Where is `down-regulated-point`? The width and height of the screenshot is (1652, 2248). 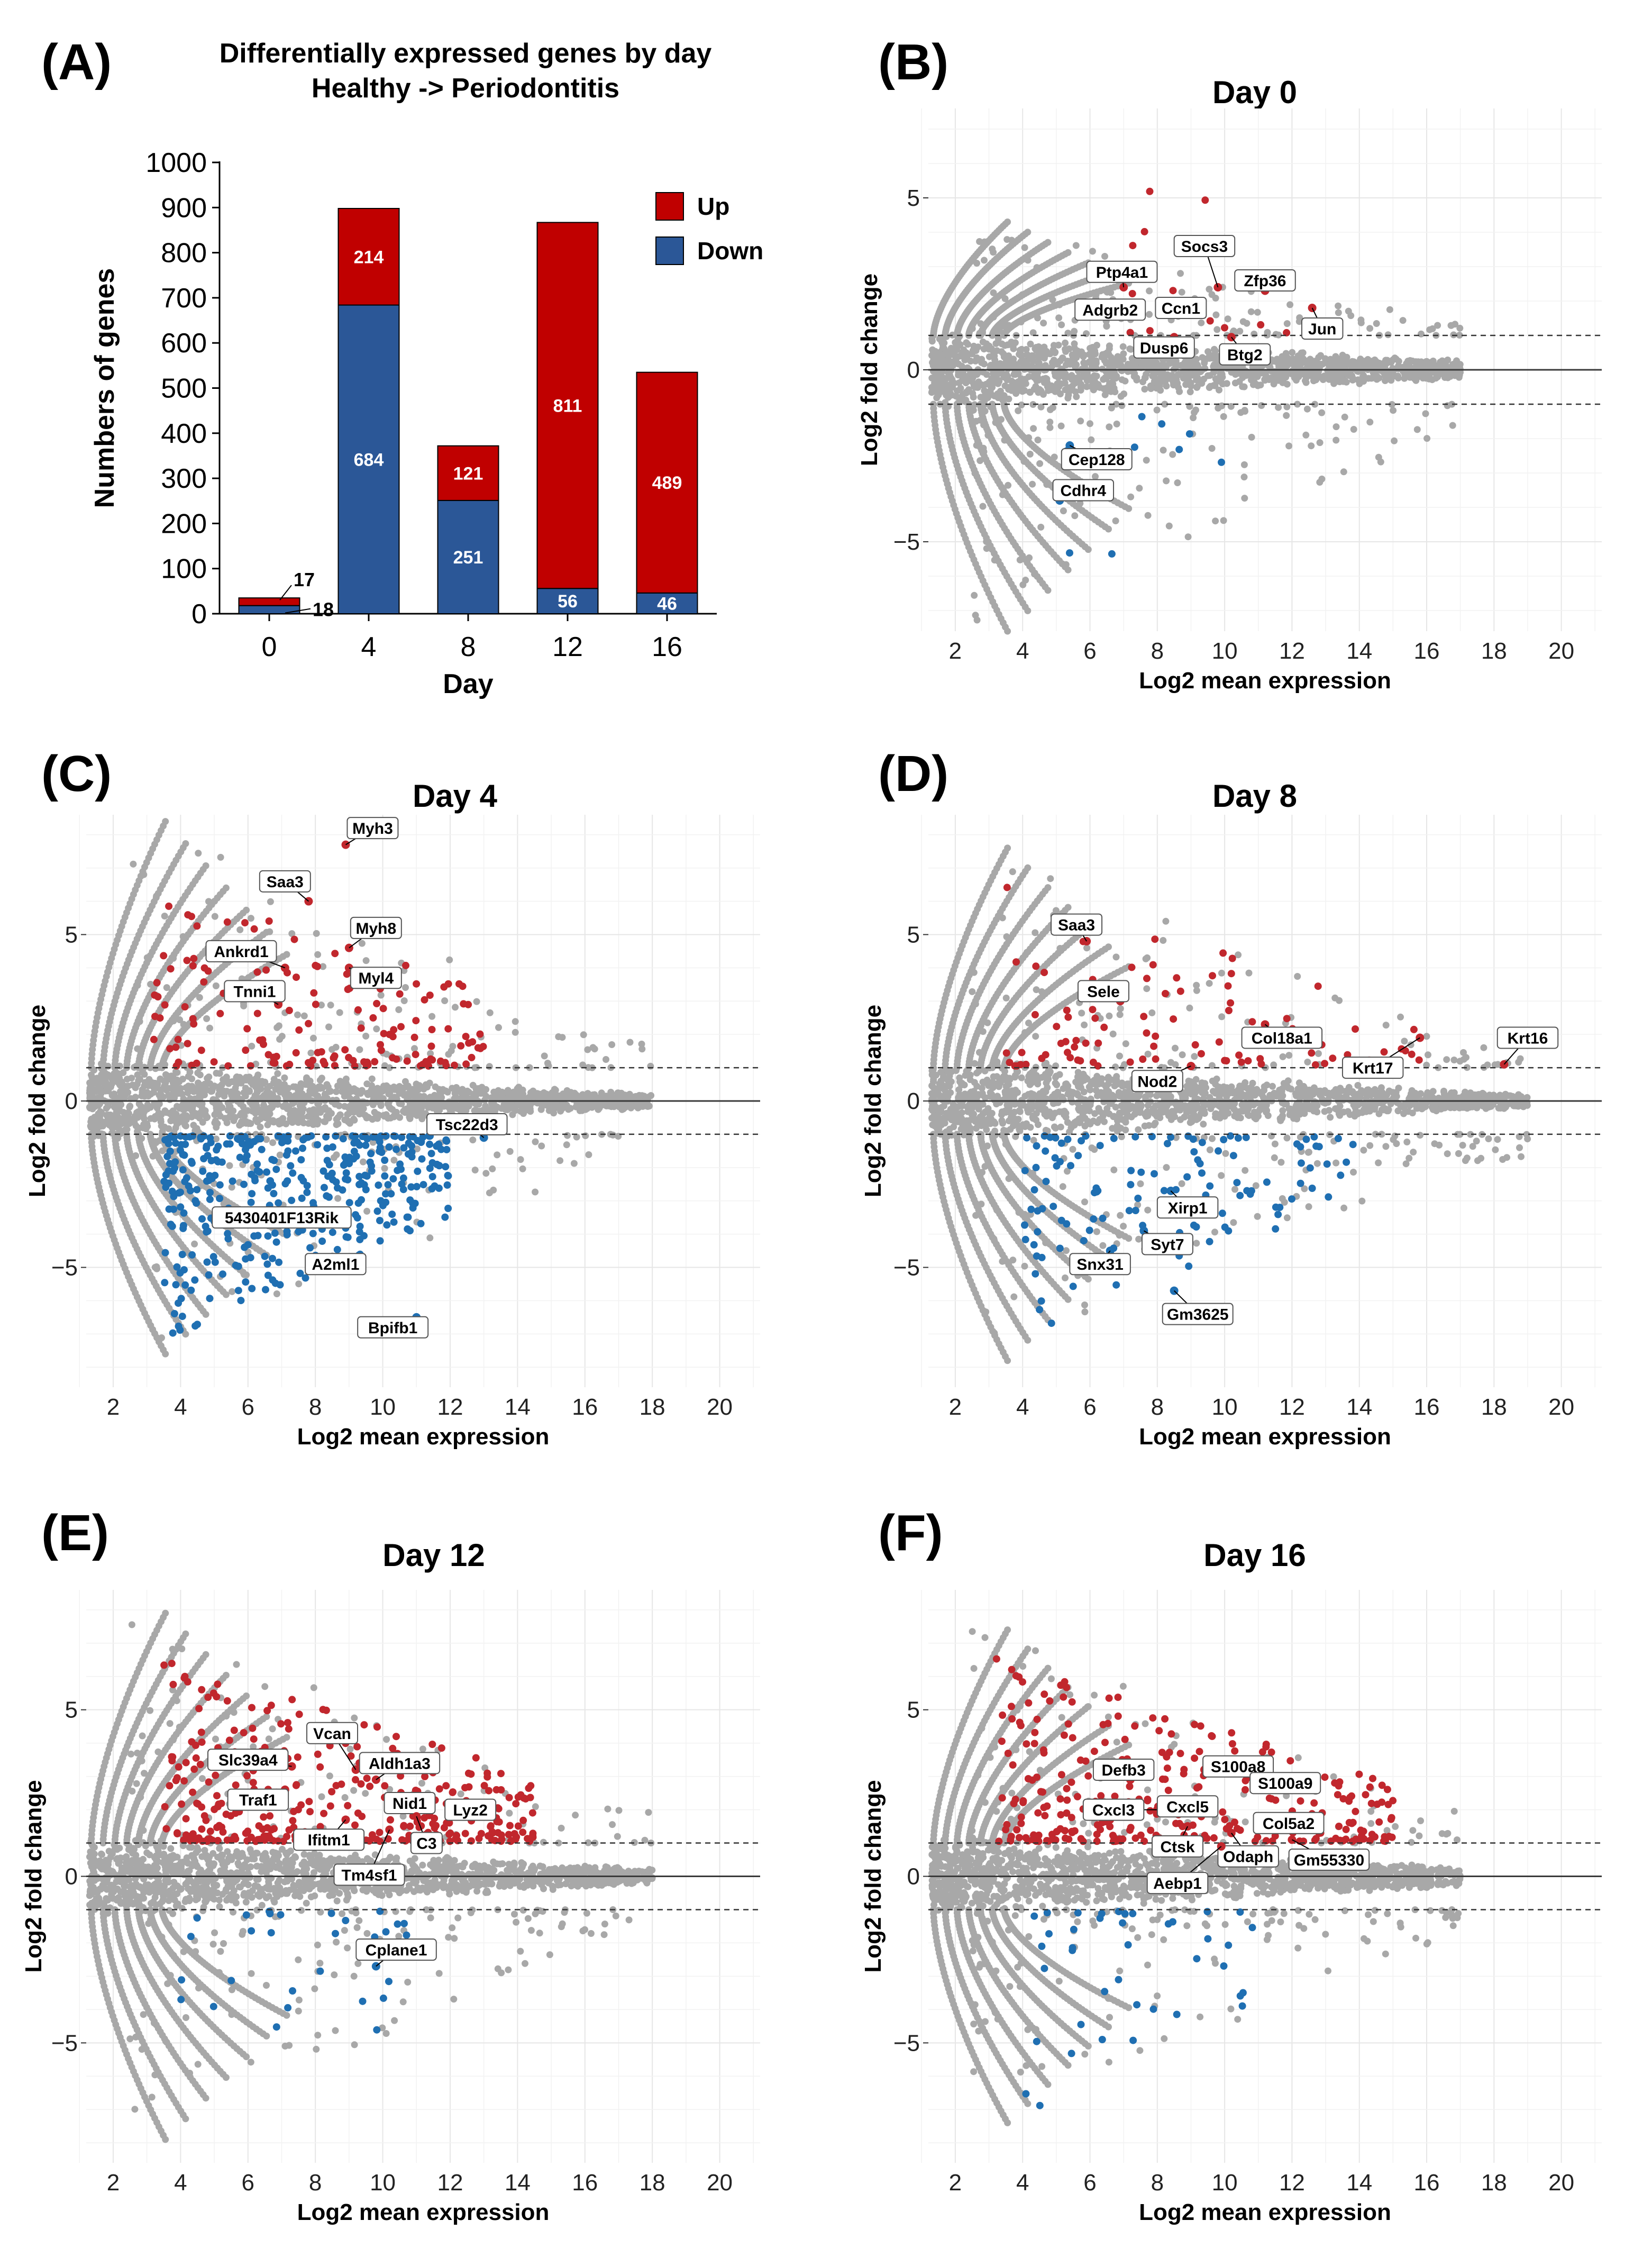 down-regulated-point is located at coordinates (1189, 434).